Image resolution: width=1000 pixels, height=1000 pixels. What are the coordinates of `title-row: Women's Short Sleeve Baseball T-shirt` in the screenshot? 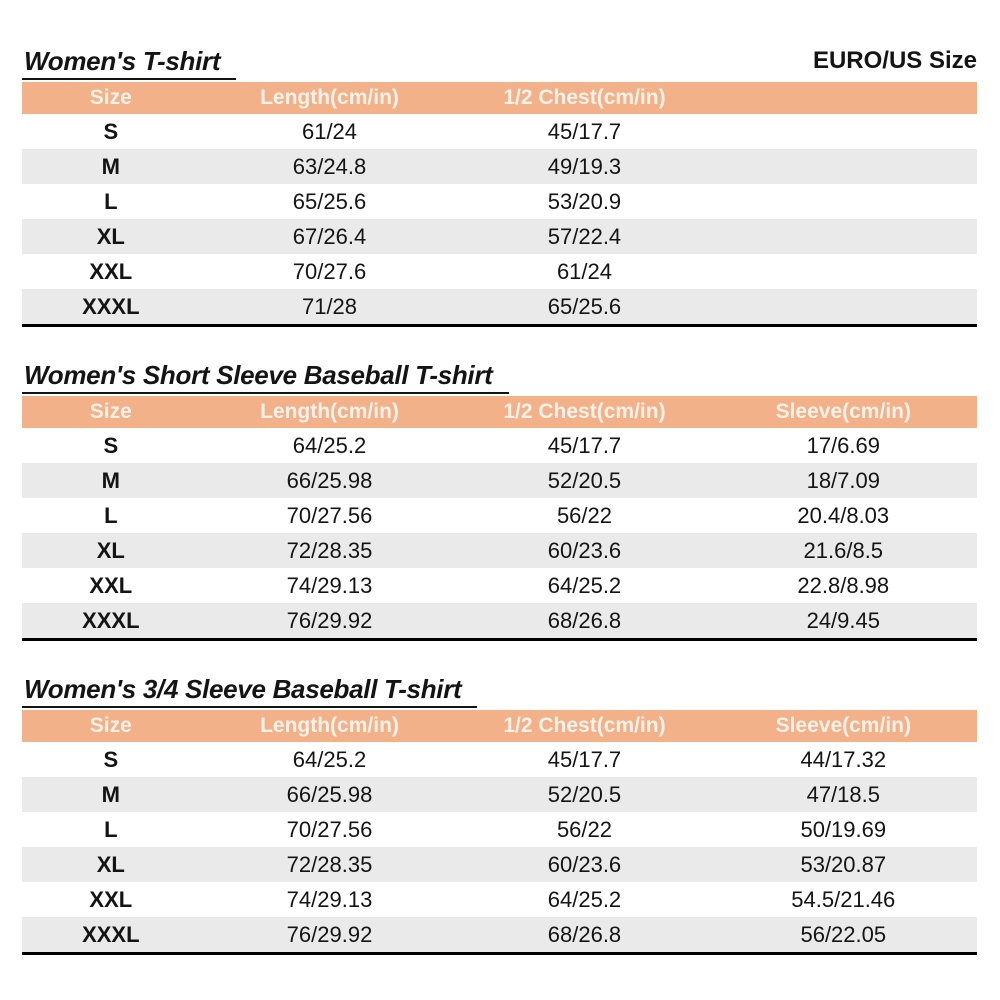 It's located at (499, 377).